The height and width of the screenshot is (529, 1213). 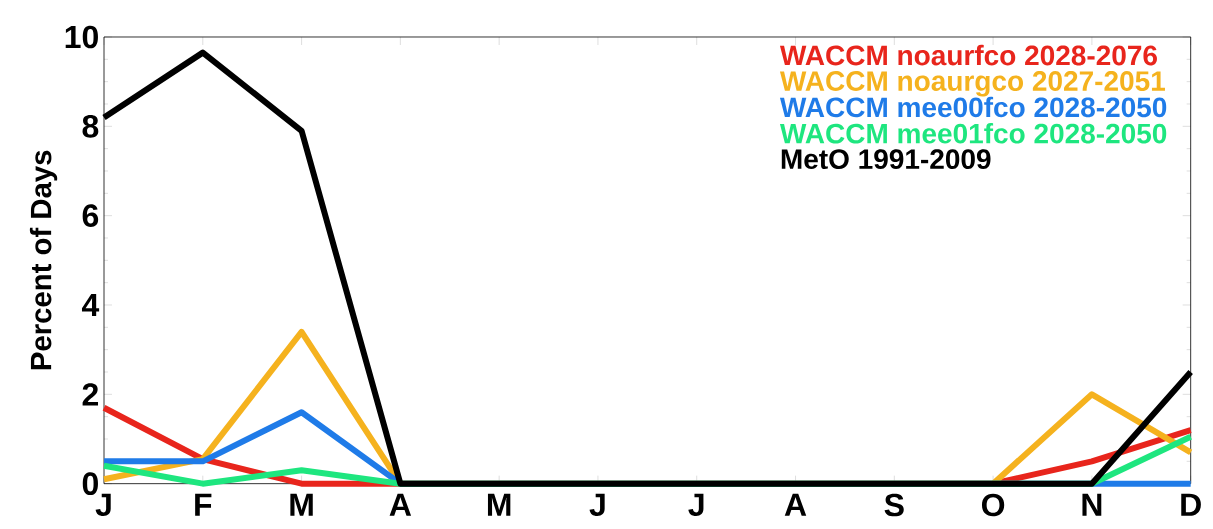 I want to click on text: WACCM mee01fco 2028-2050, so click(x=973, y=133).